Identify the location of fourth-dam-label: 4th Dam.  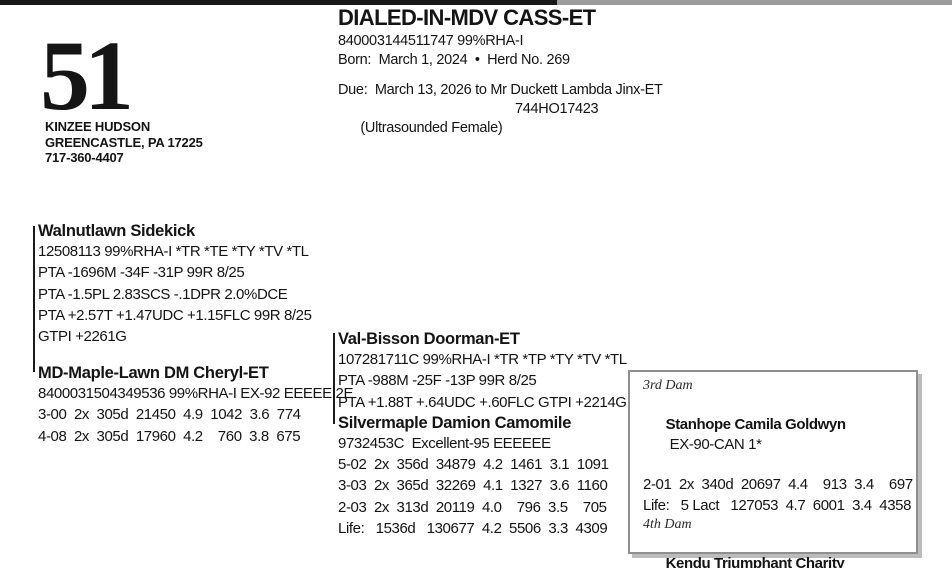
(667, 524).